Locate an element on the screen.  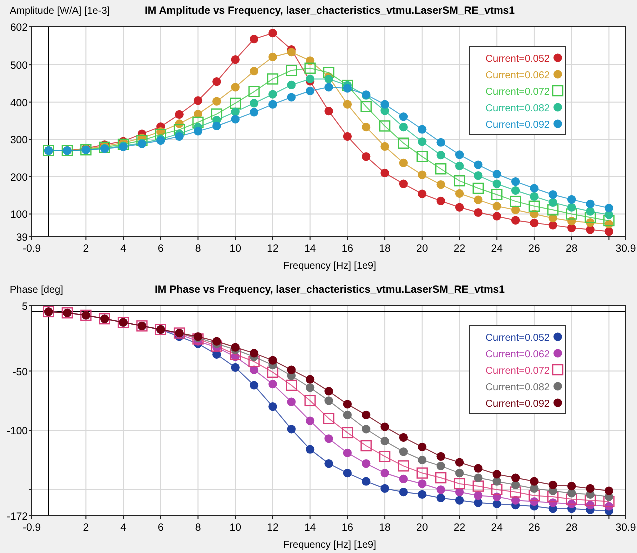
x-tick-label: 14 is located at coordinates (310, 528).